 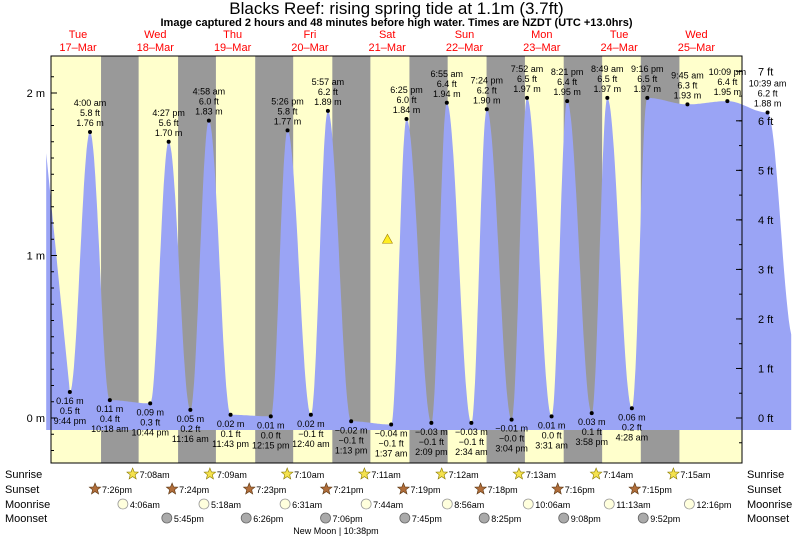 What do you see at coordinates (727, 82) in the screenshot?
I see `high-tide-ft: 6.4 ft` at bounding box center [727, 82].